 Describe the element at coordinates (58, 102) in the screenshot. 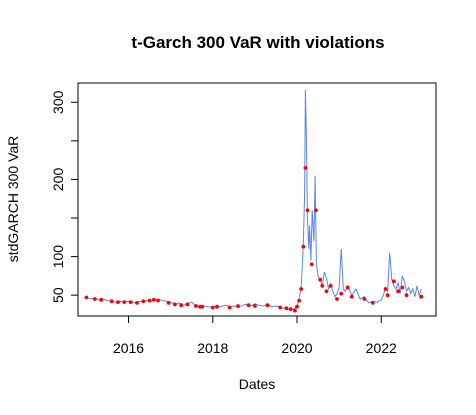

I see `y-tick-label: 300` at that location.